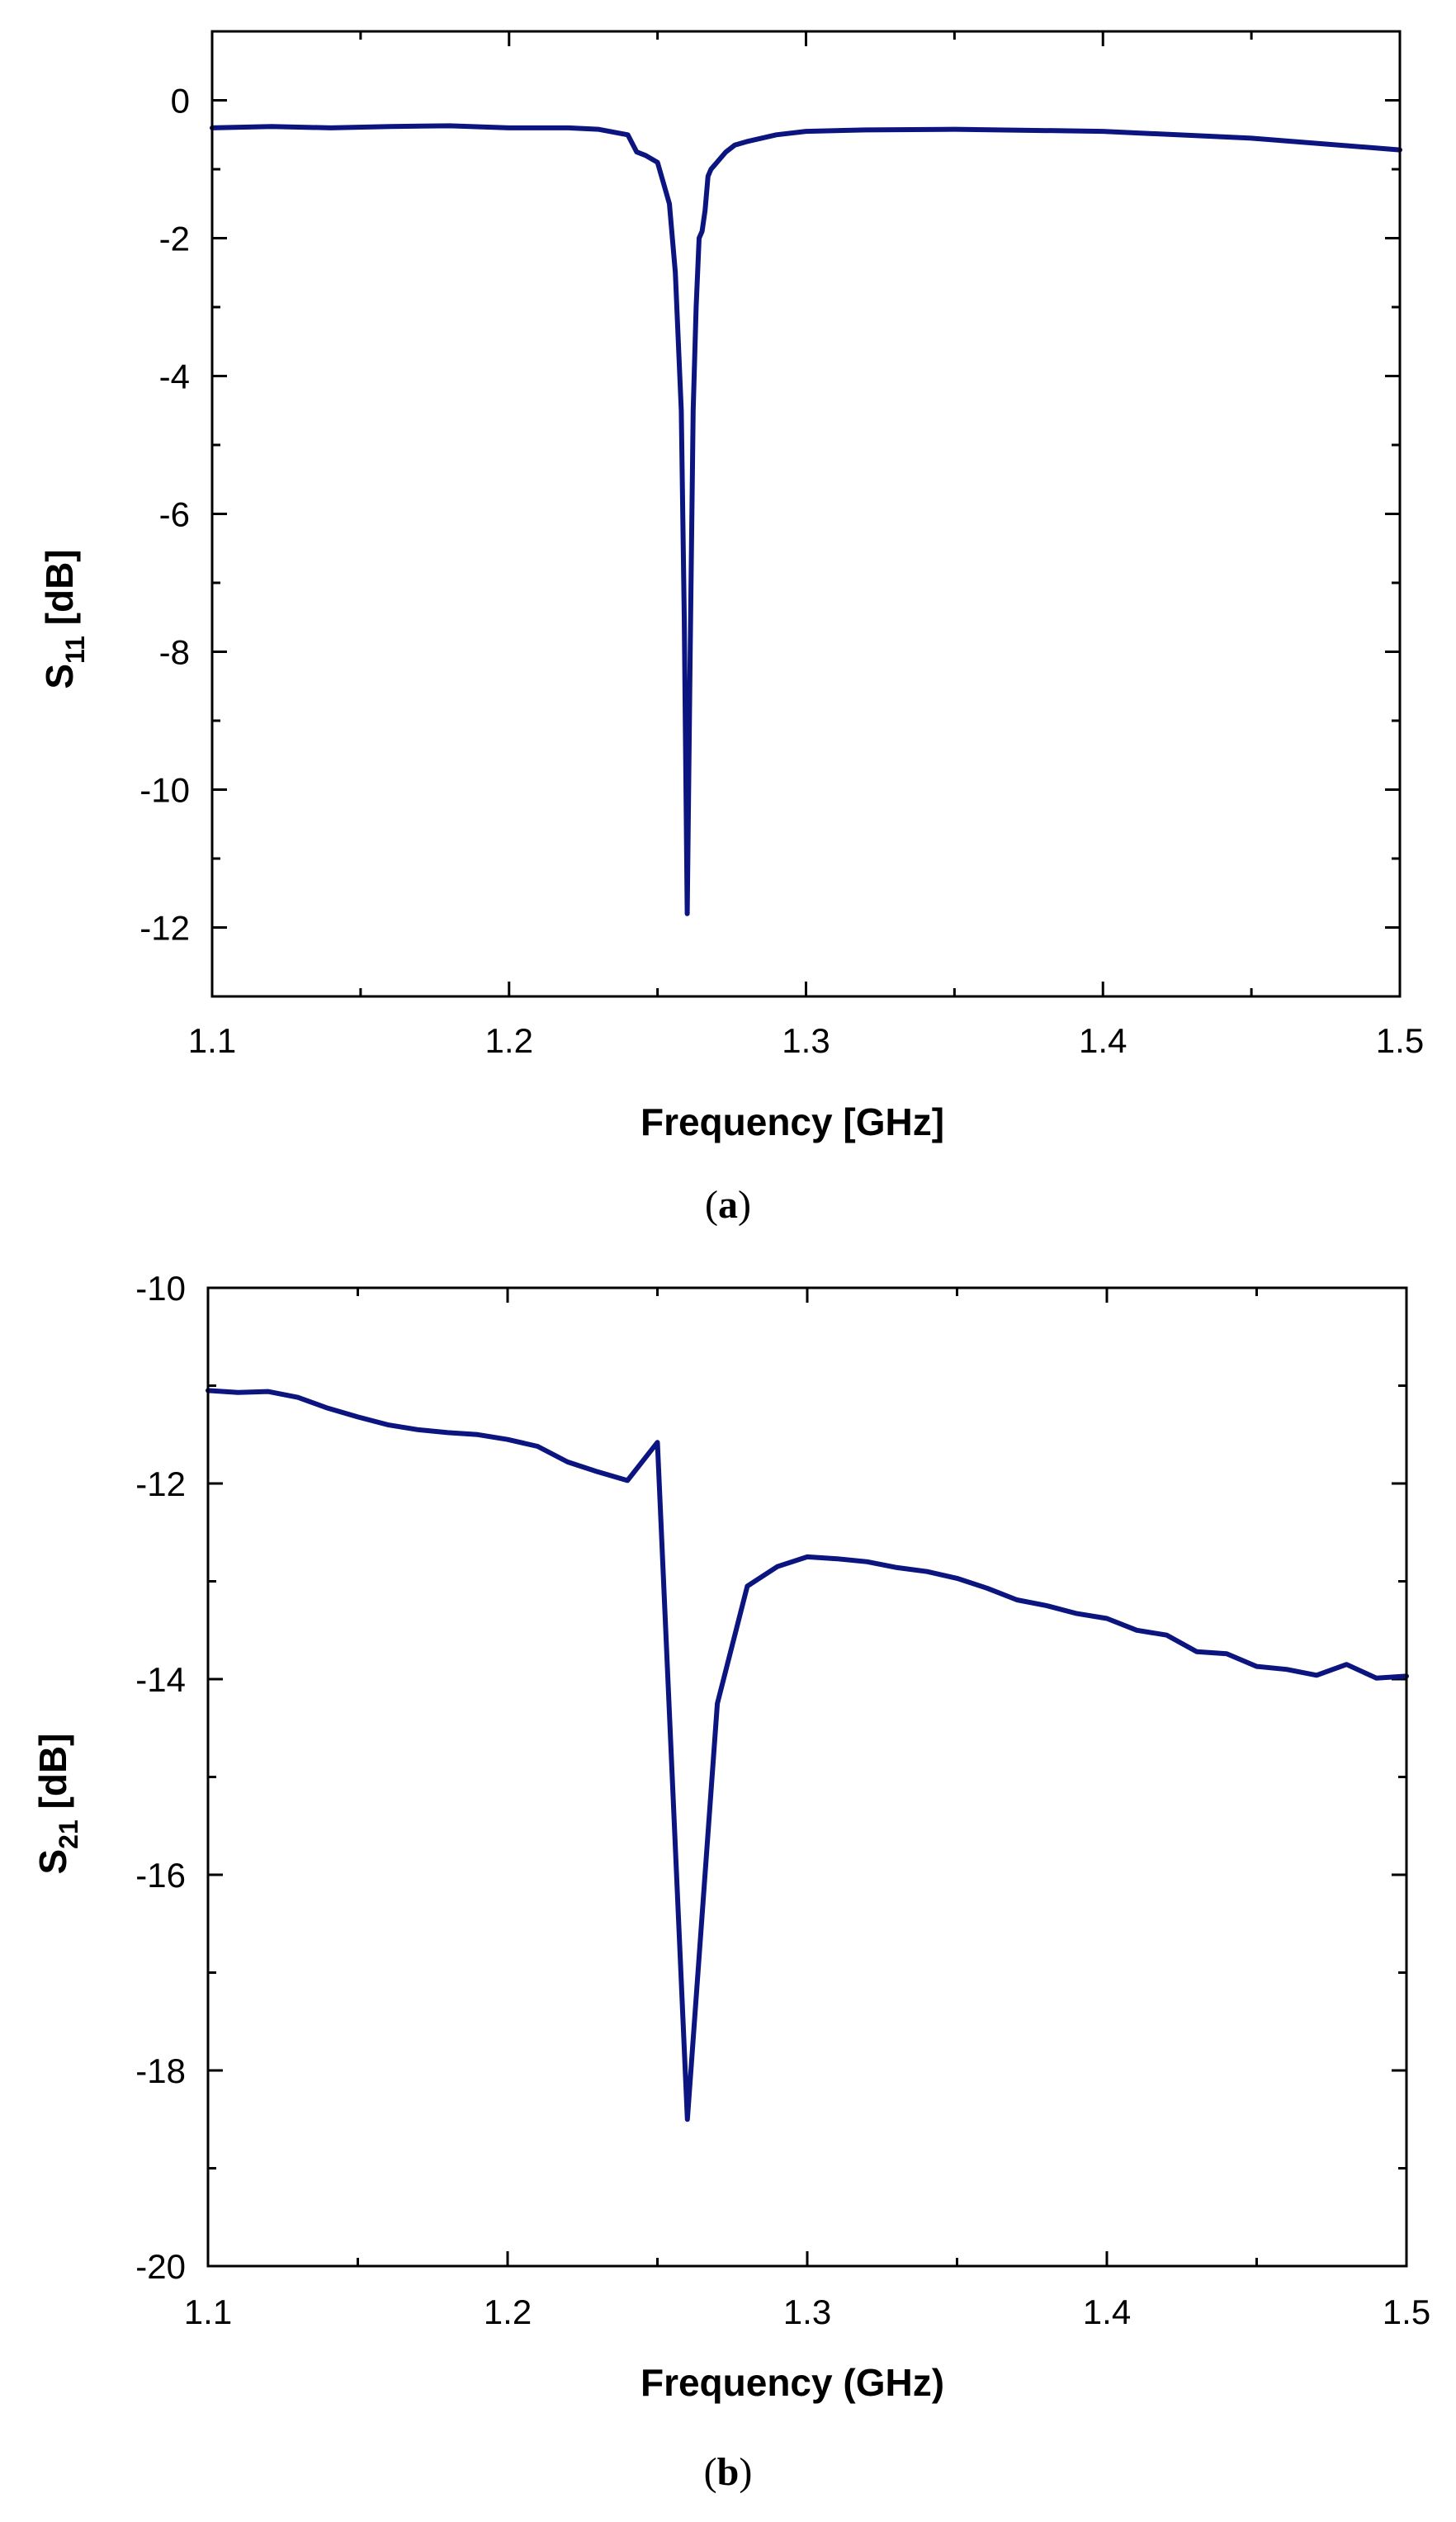 The height and width of the screenshot is (2522, 1456). Describe the element at coordinates (59, 676) in the screenshot. I see `panel-a-y-axis-title-main: S` at that location.